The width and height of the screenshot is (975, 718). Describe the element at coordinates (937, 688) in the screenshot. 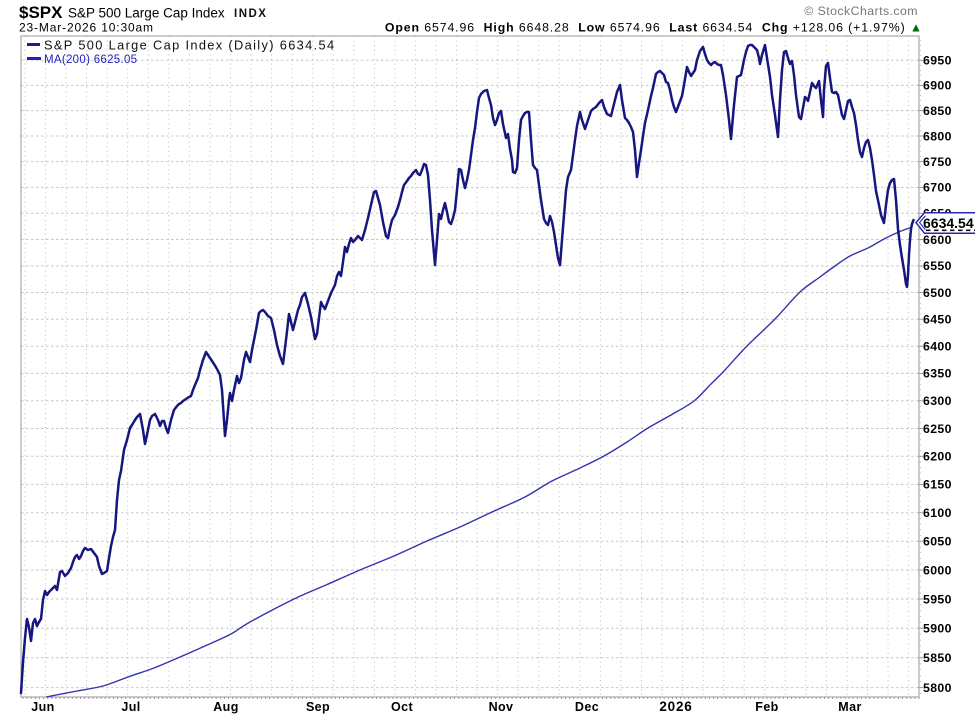

I see `svg-text: 5800` at that location.